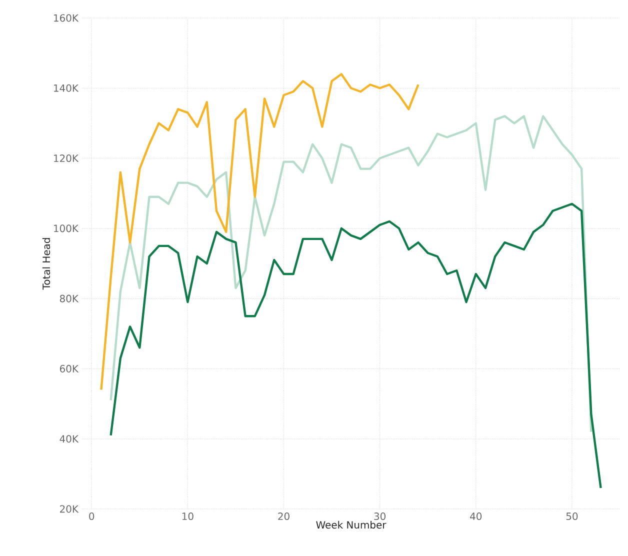 This screenshot has width=628, height=556. What do you see at coordinates (69, 368) in the screenshot?
I see `y-tick-label: 60K` at bounding box center [69, 368].